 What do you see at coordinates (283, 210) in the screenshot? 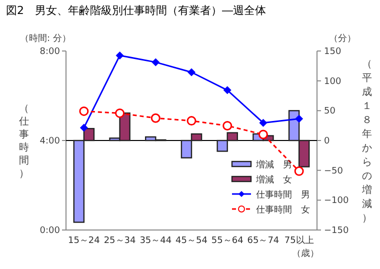
I see `legend-label: 仕事時間 女` at bounding box center [283, 210].